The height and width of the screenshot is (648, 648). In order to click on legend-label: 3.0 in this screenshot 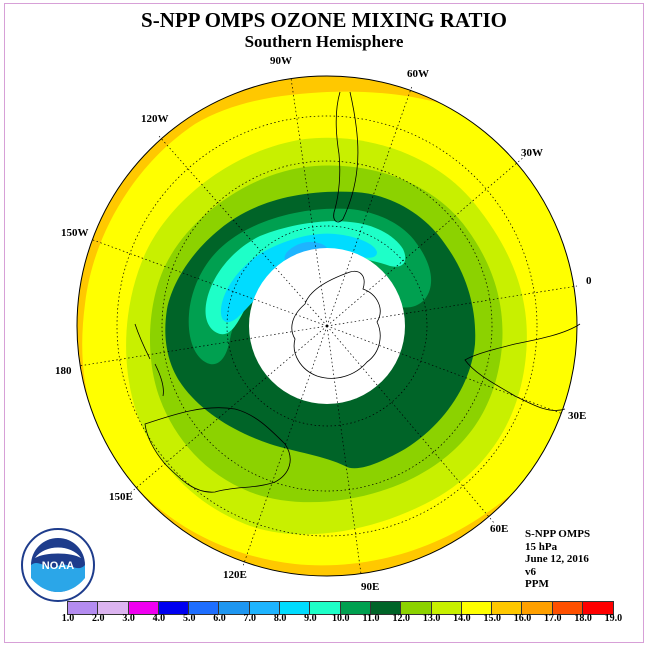, I will do `click(128, 618)`.